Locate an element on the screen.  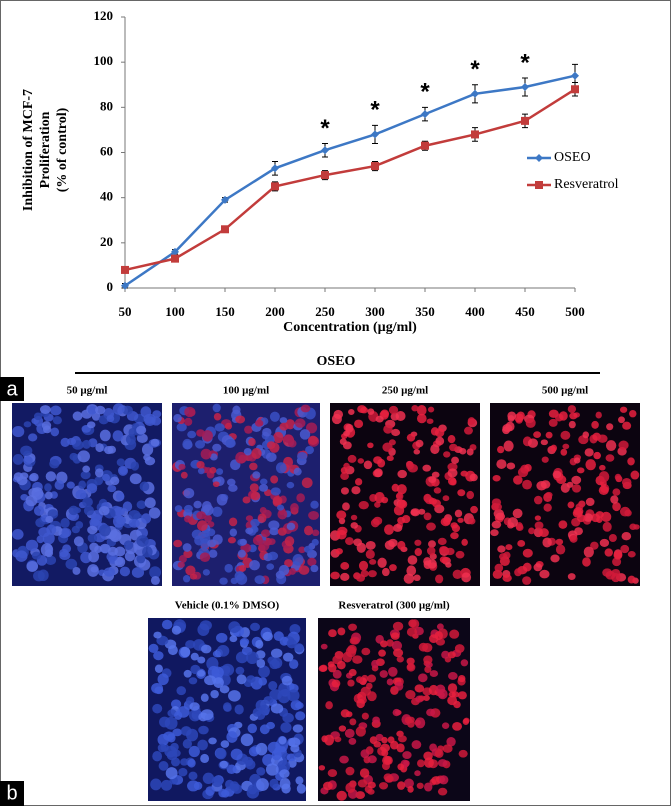
y-tick-label: 100 is located at coordinates (104, 60).